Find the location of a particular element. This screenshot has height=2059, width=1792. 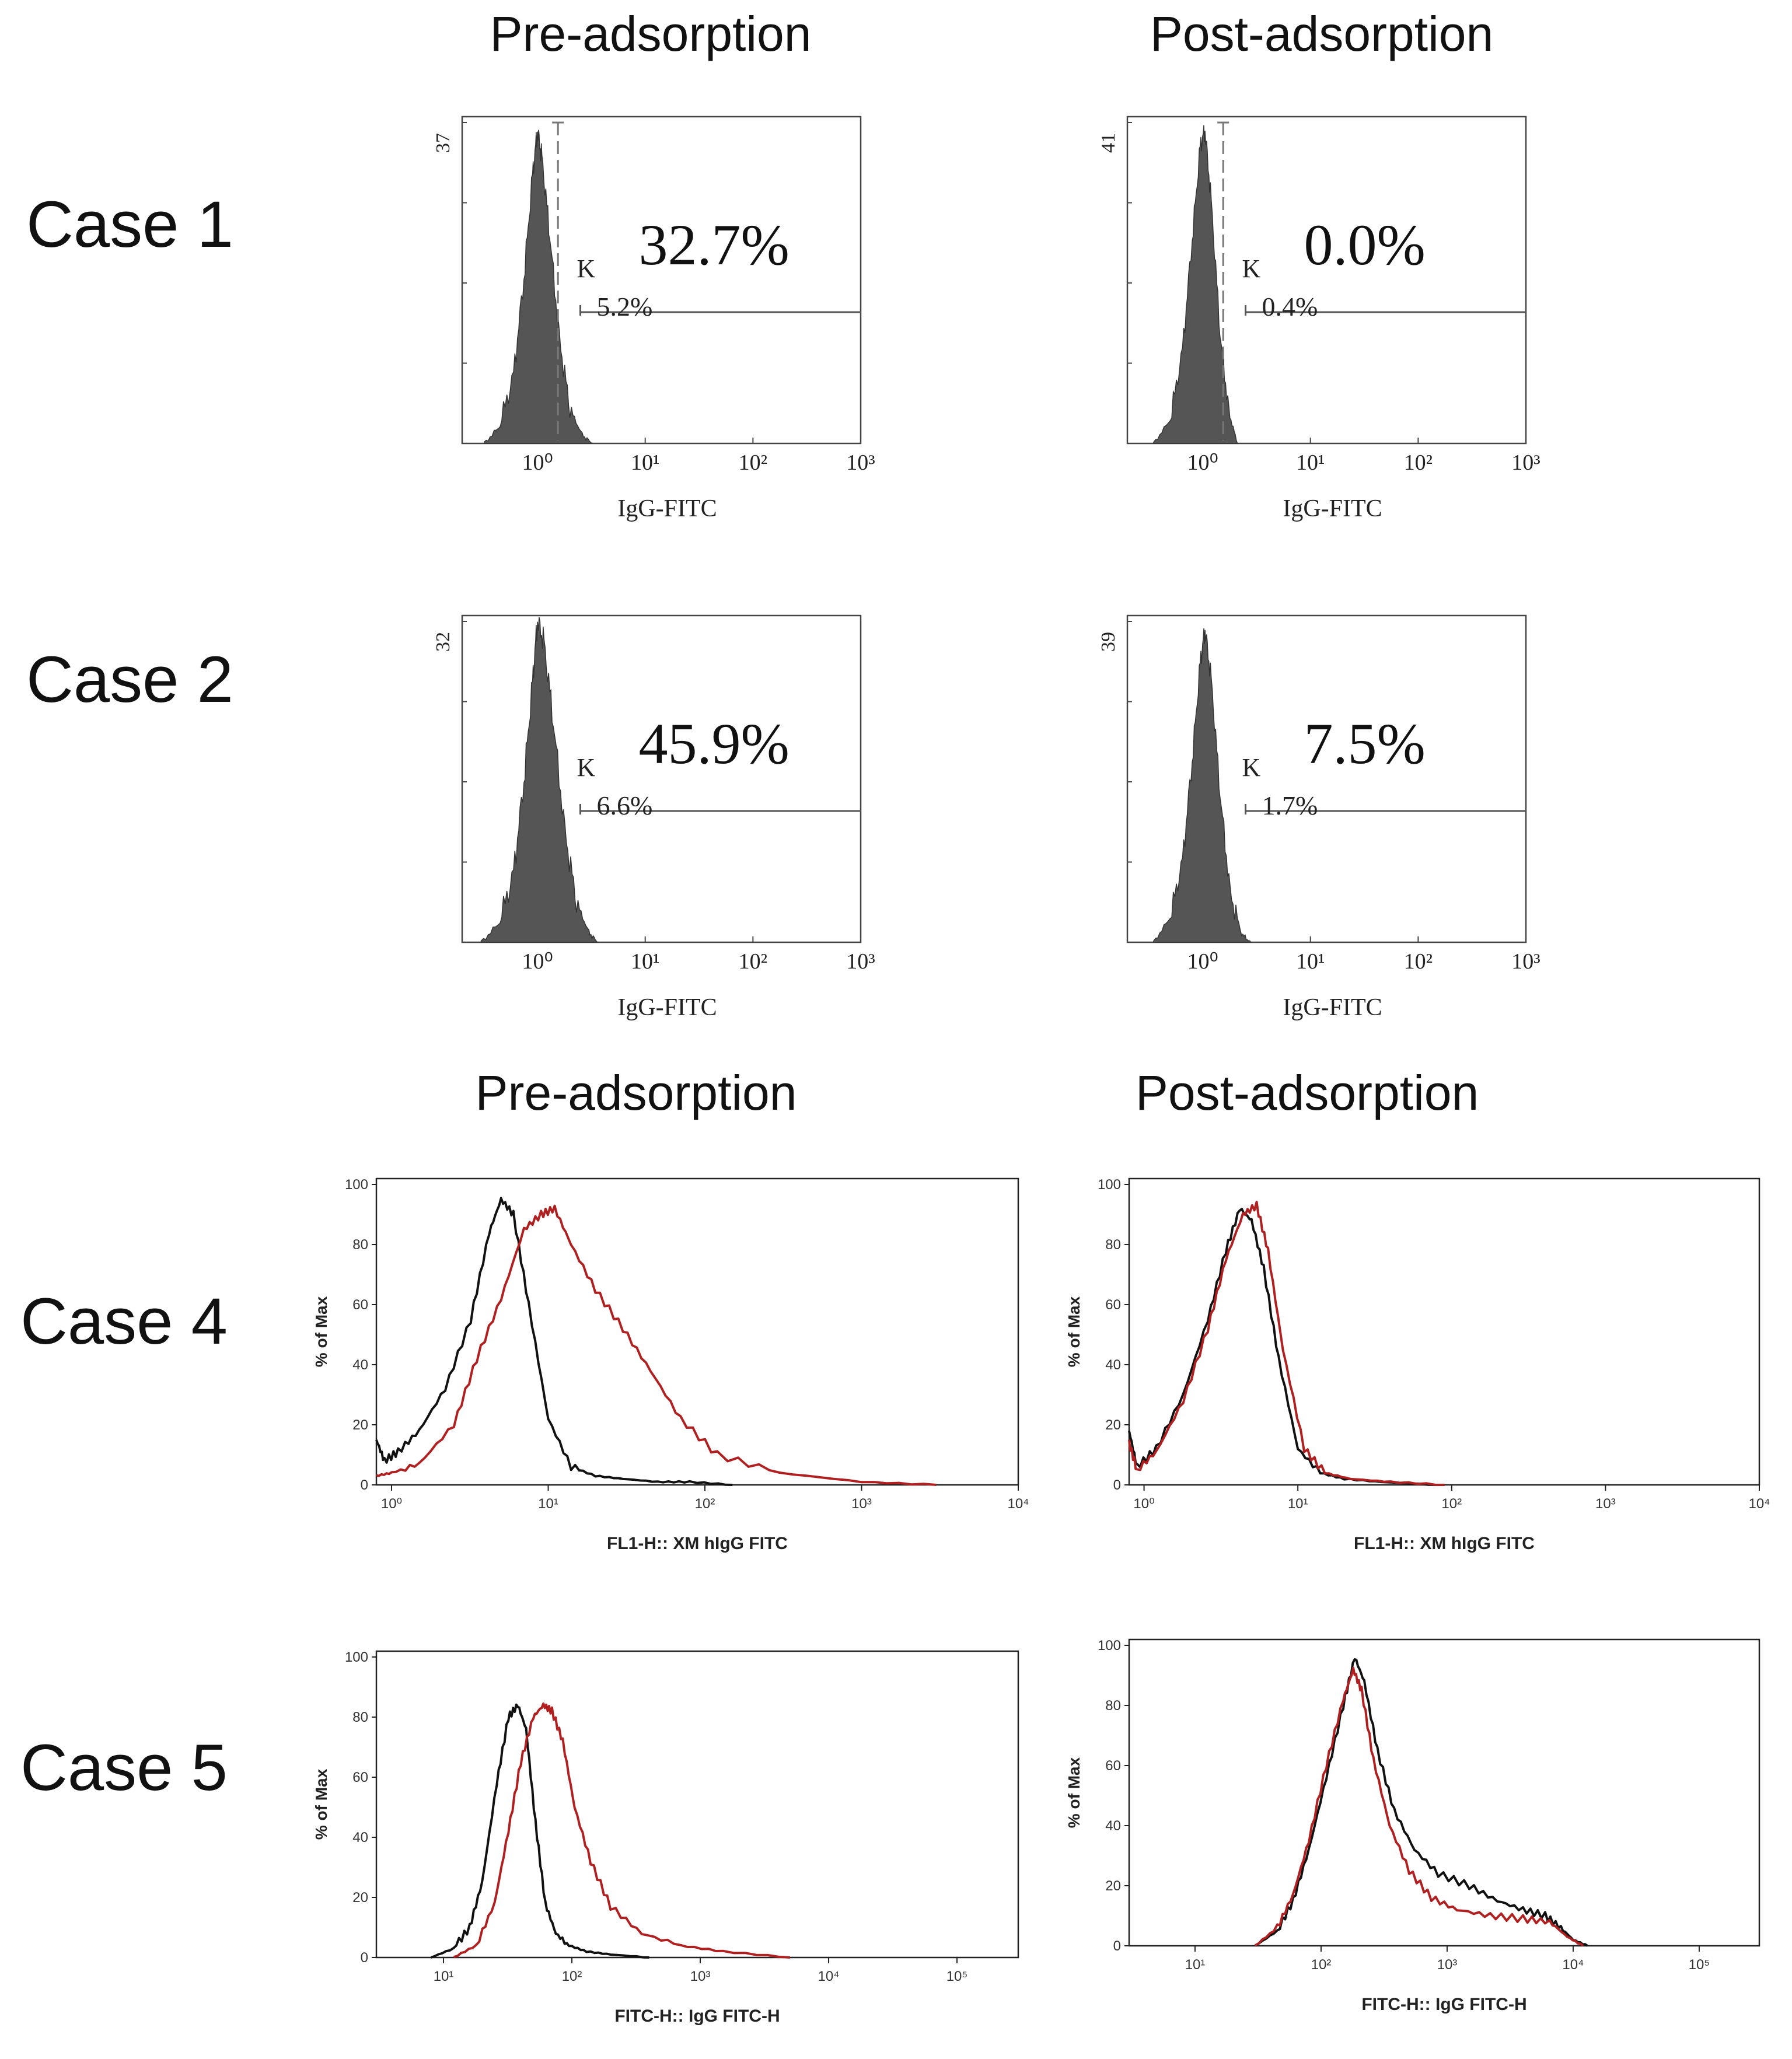

case-label-1: Case 1 is located at coordinates (129, 224).